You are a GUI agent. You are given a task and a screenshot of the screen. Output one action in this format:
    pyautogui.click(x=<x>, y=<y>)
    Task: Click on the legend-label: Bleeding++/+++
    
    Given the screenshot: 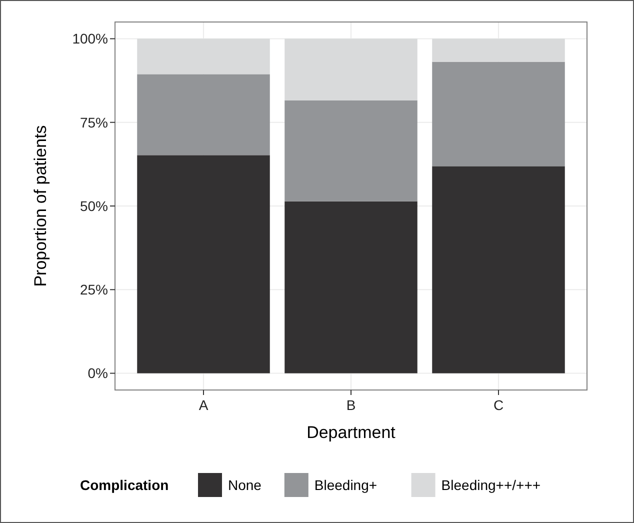 What is the action you would take?
    pyautogui.click(x=491, y=485)
    